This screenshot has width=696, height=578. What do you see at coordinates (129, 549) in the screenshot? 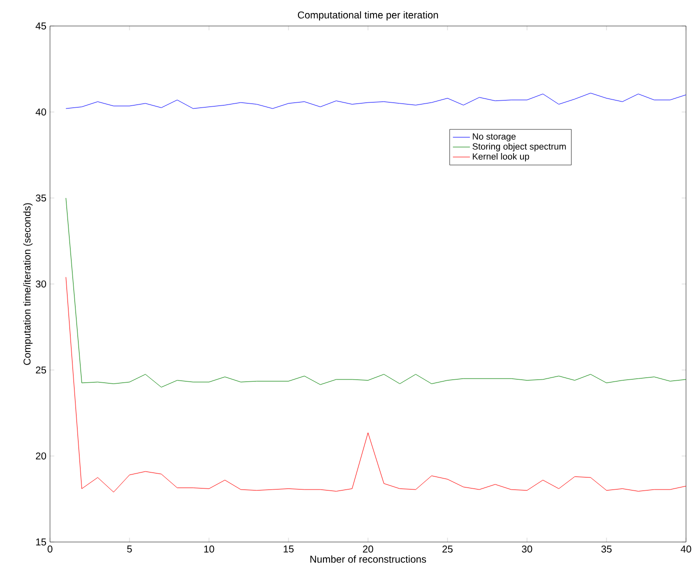
I see `x-tick-label: 5` at bounding box center [129, 549].